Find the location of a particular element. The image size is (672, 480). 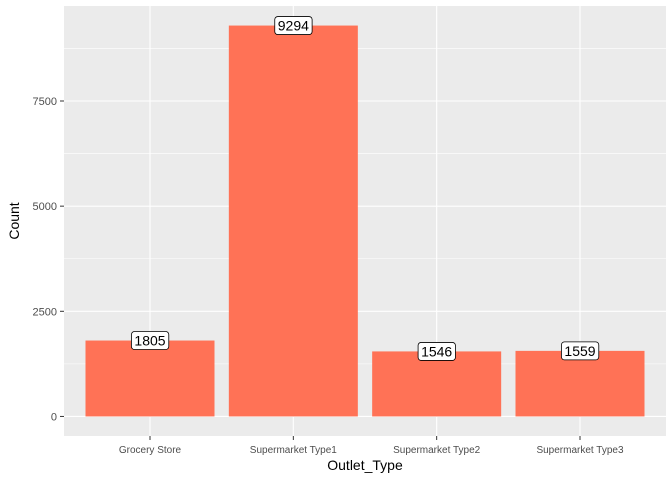

x-axis-title: Outlet_Type is located at coordinates (365, 465).